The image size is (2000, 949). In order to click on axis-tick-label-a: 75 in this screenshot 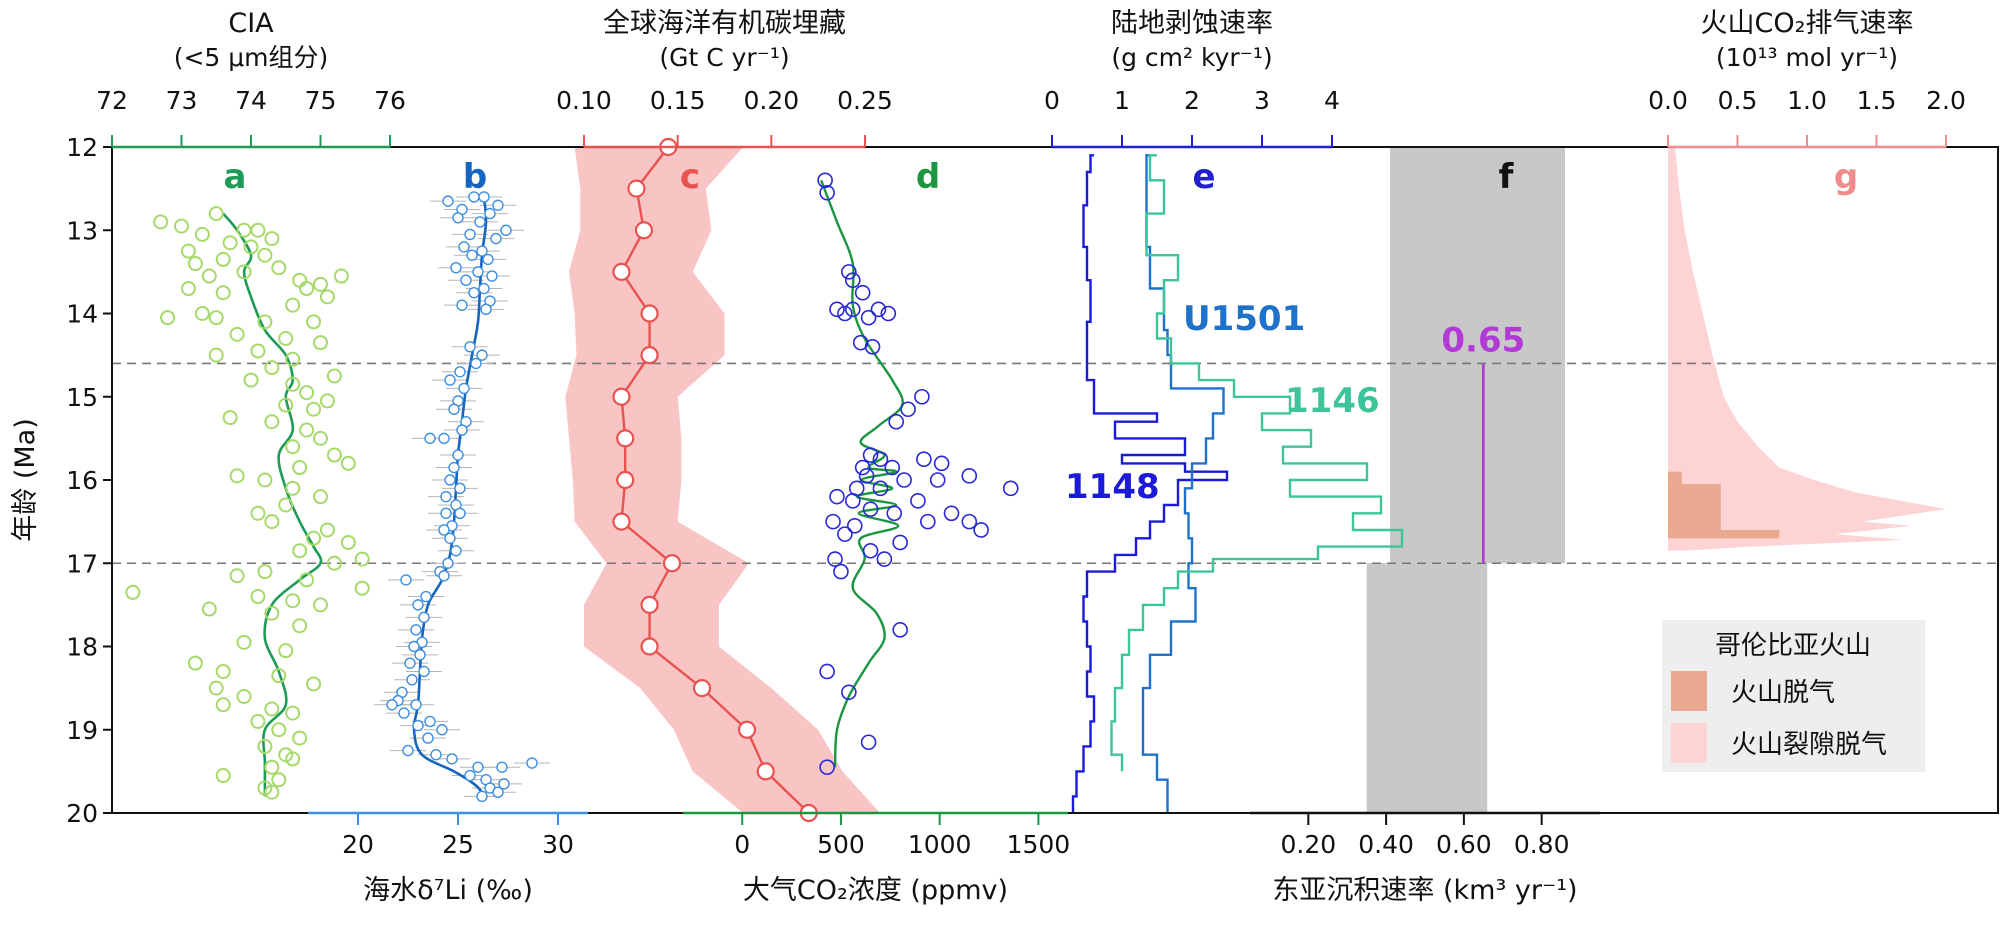, I will do `click(321, 100)`.